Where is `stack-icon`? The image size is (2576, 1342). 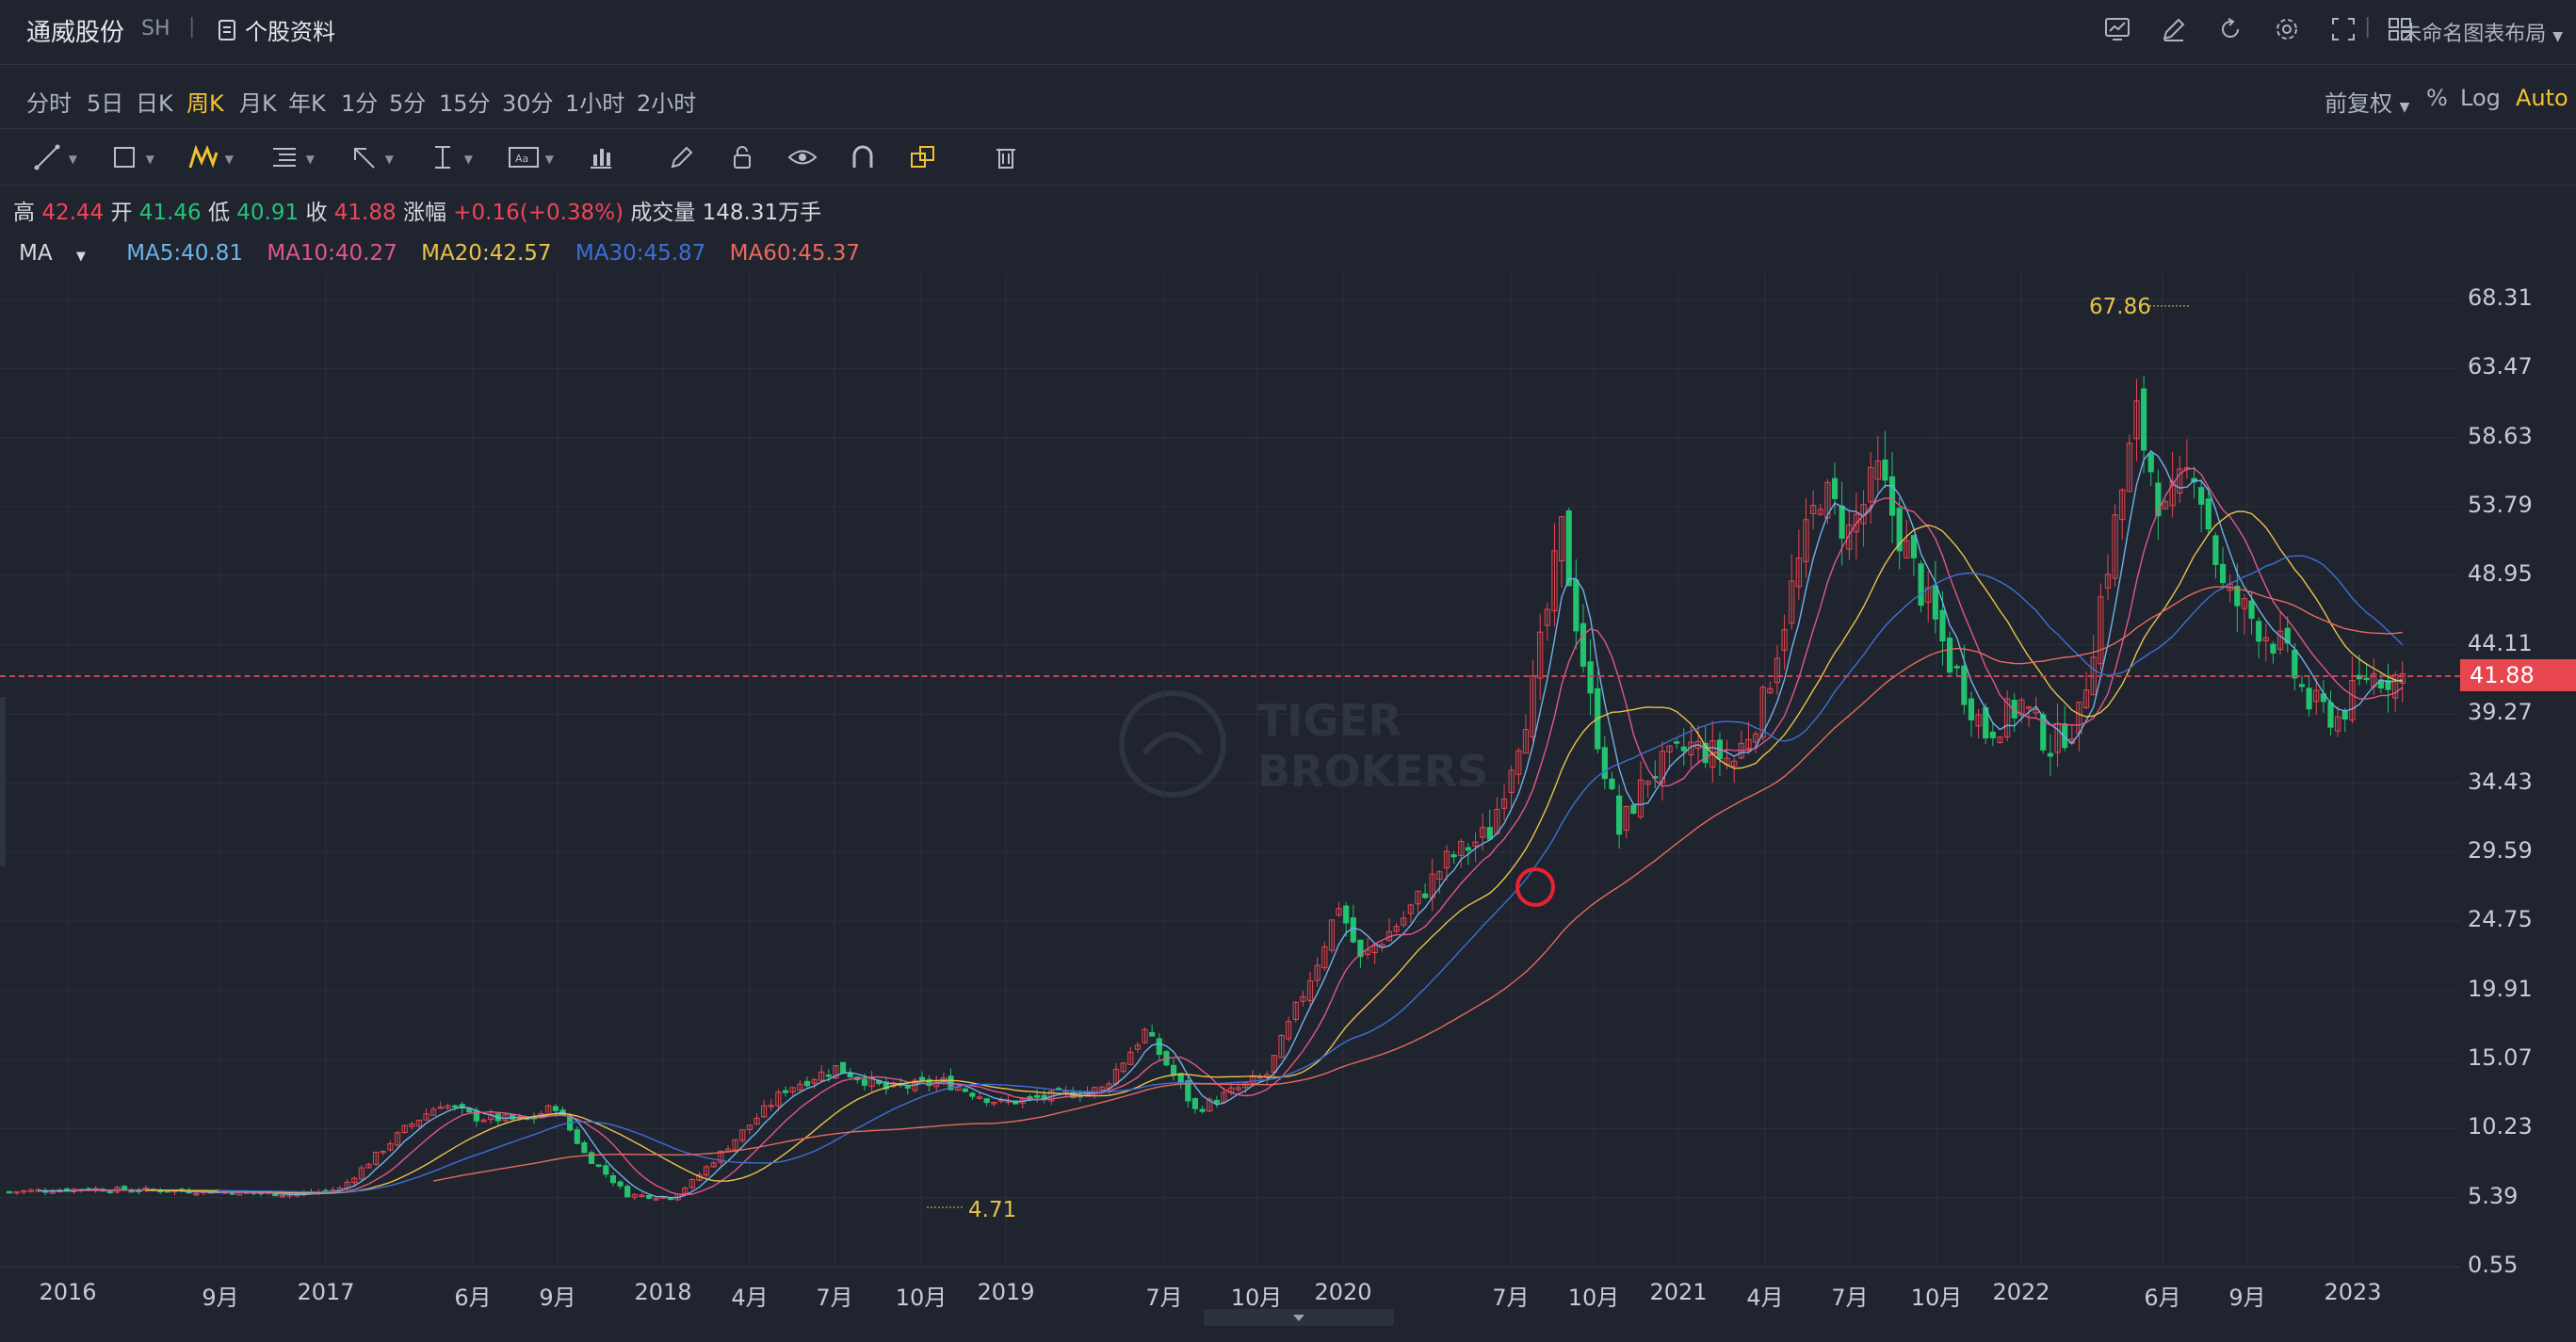 stack-icon is located at coordinates (923, 157).